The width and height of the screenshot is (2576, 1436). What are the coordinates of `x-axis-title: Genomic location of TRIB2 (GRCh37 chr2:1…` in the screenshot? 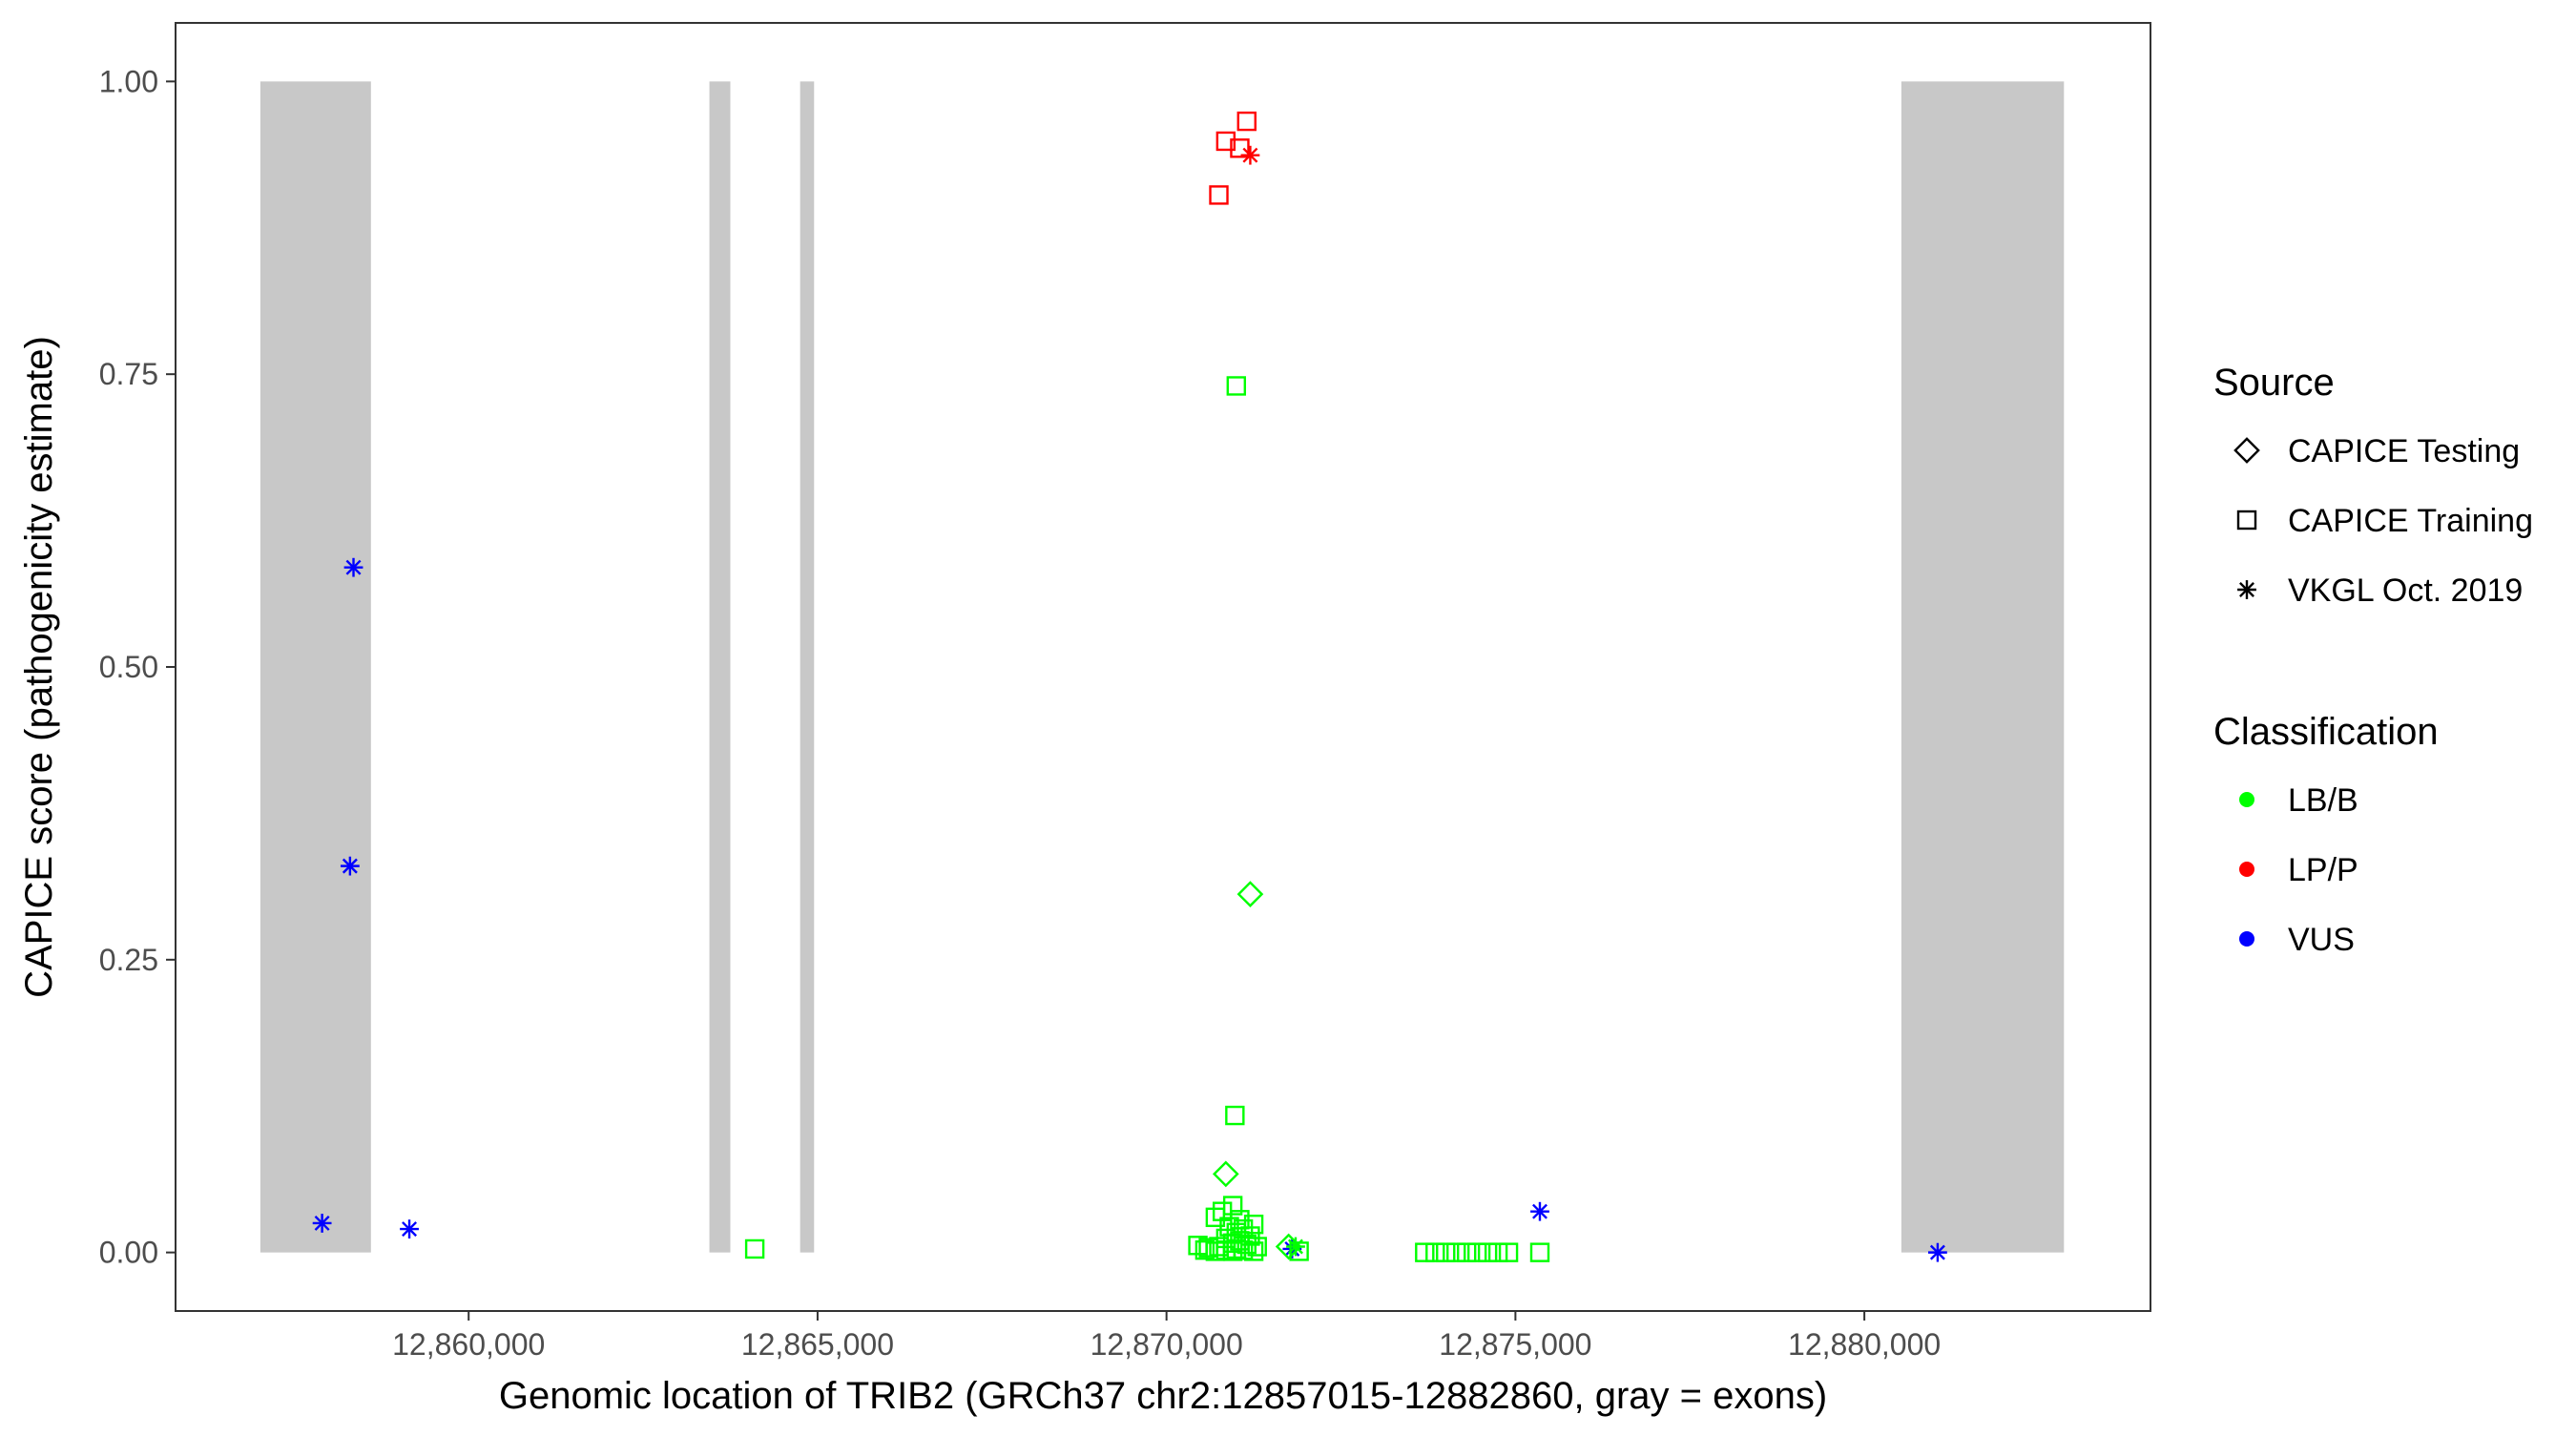 It's located at (1163, 1396).